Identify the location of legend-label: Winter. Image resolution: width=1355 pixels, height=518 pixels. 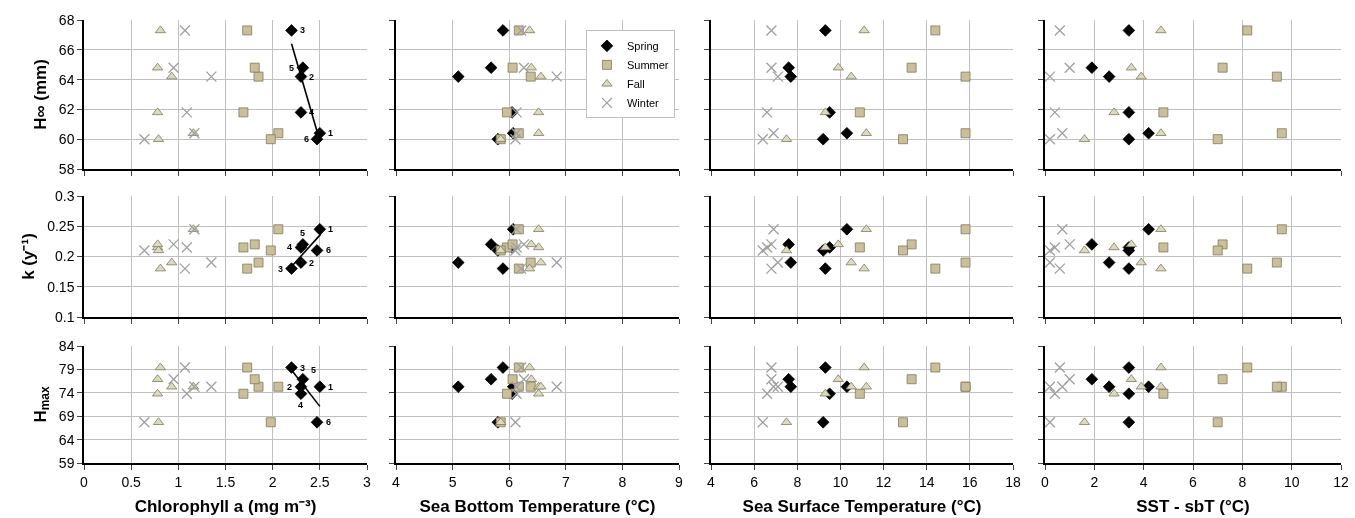
(643, 103).